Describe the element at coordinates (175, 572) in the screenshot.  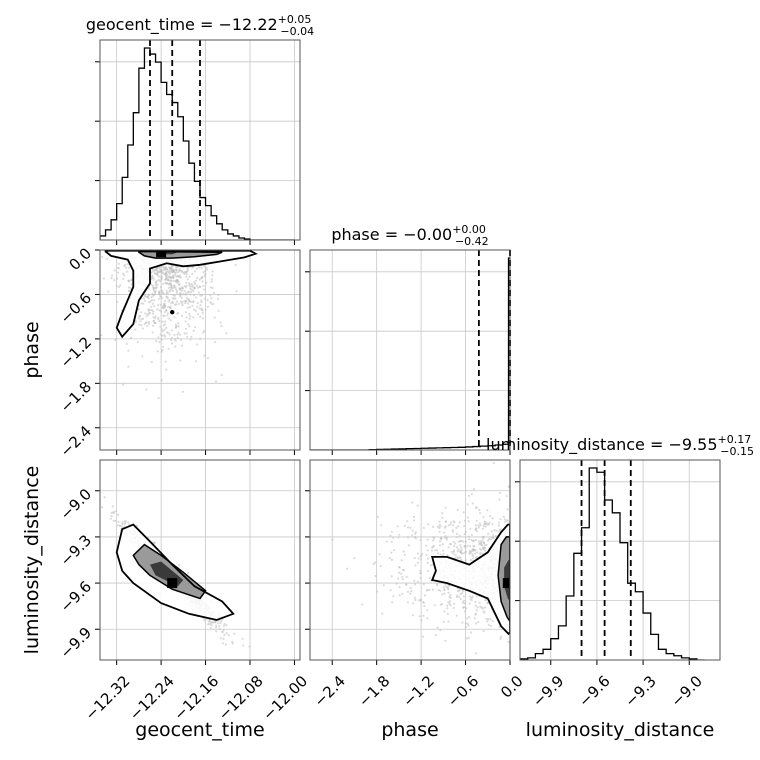
I see `contour-outer` at that location.